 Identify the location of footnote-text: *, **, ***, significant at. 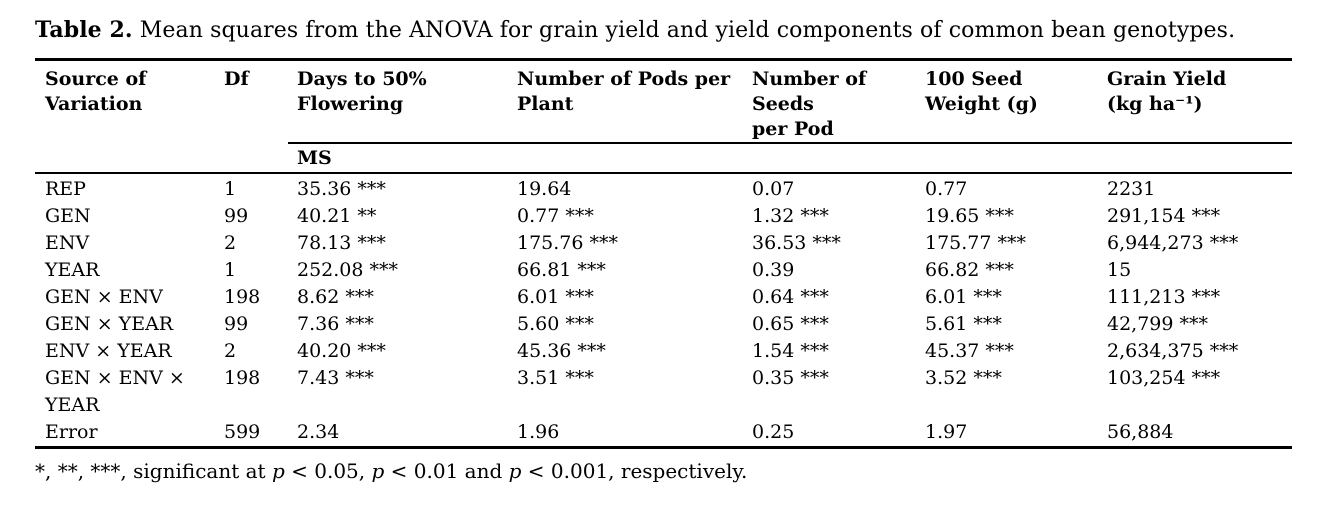
(153, 471).